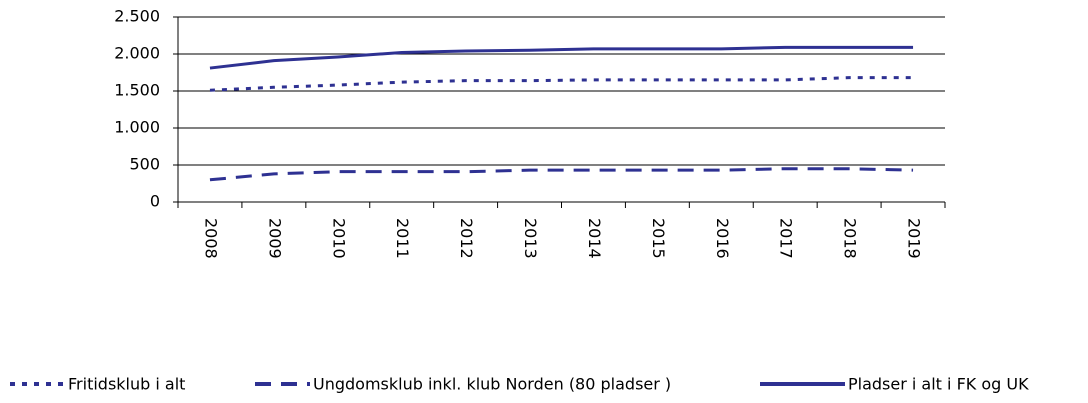 The image size is (1088, 403). What do you see at coordinates (126, 384) in the screenshot?
I see `legend-label: Fritidsklub i alt` at bounding box center [126, 384].